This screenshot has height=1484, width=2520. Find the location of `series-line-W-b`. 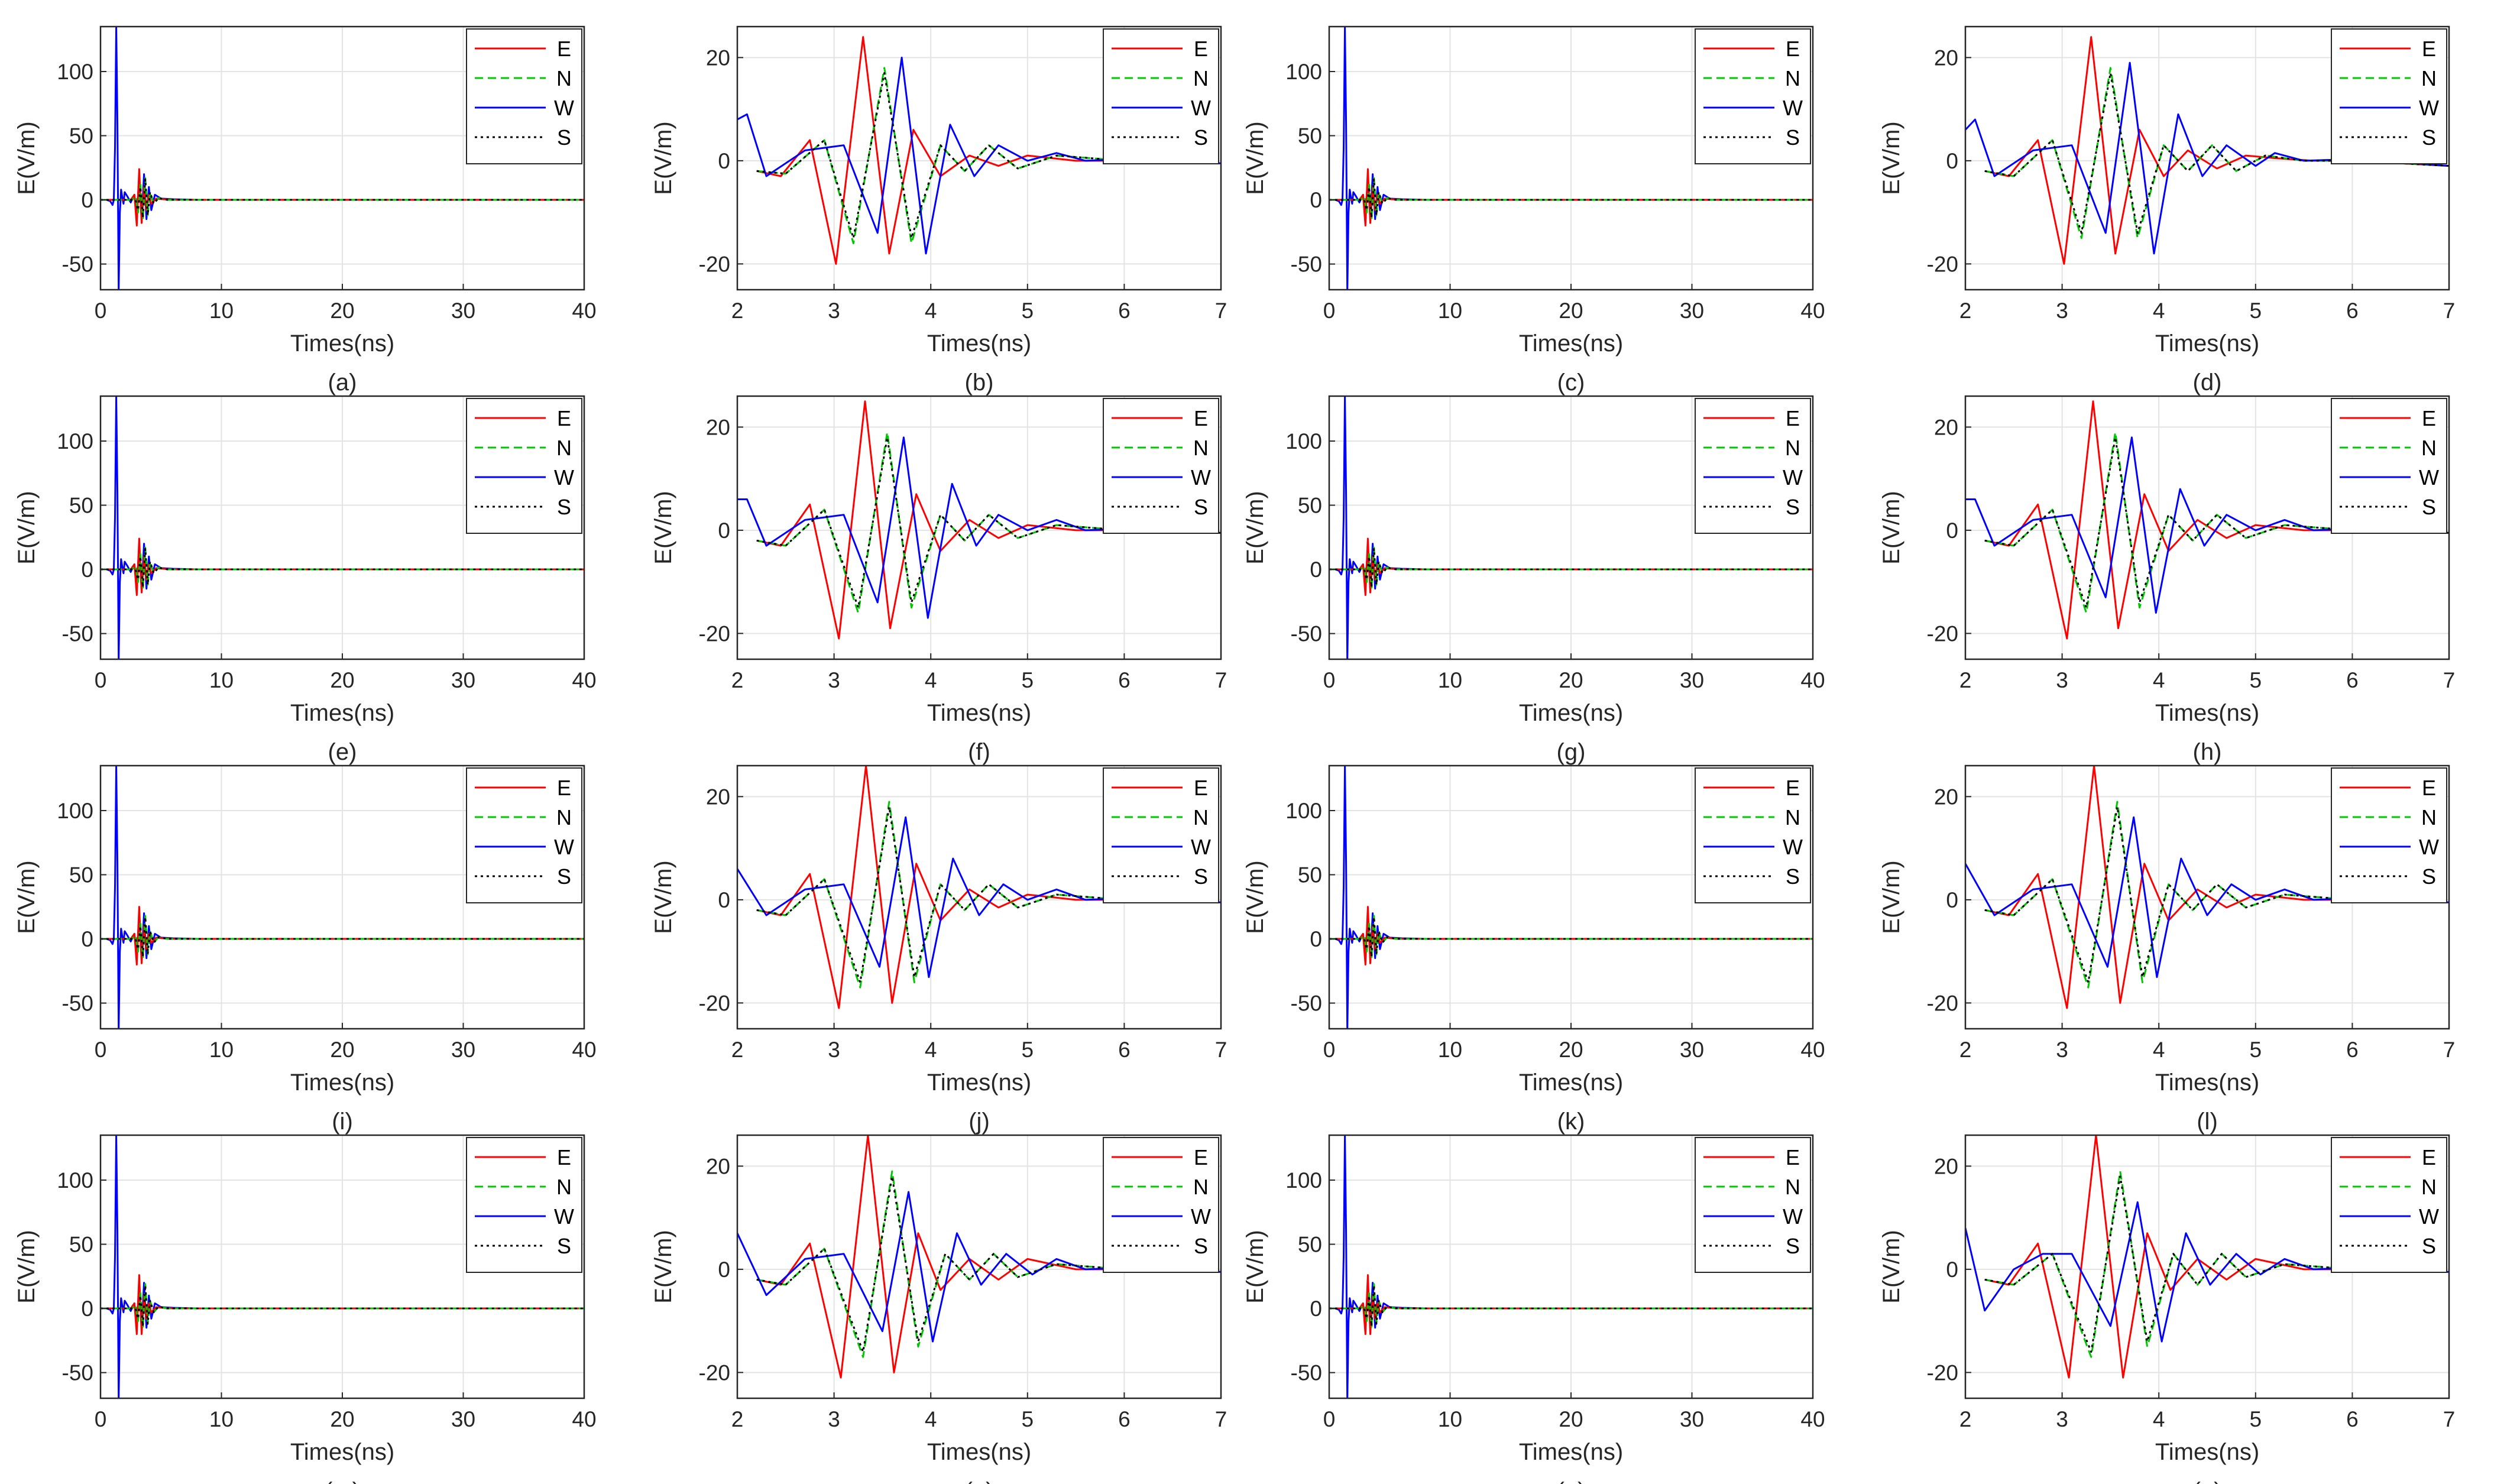

series-line-W-b is located at coordinates (979, 155).